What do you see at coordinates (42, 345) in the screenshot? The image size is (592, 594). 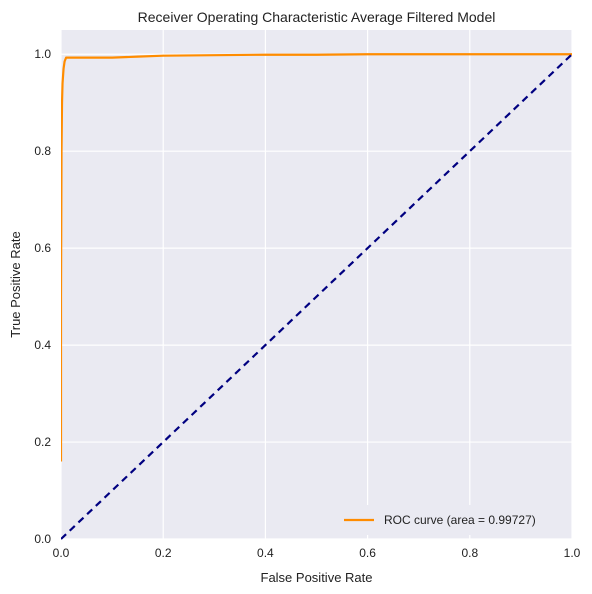 I see `y-tick-label: 0.4` at bounding box center [42, 345].